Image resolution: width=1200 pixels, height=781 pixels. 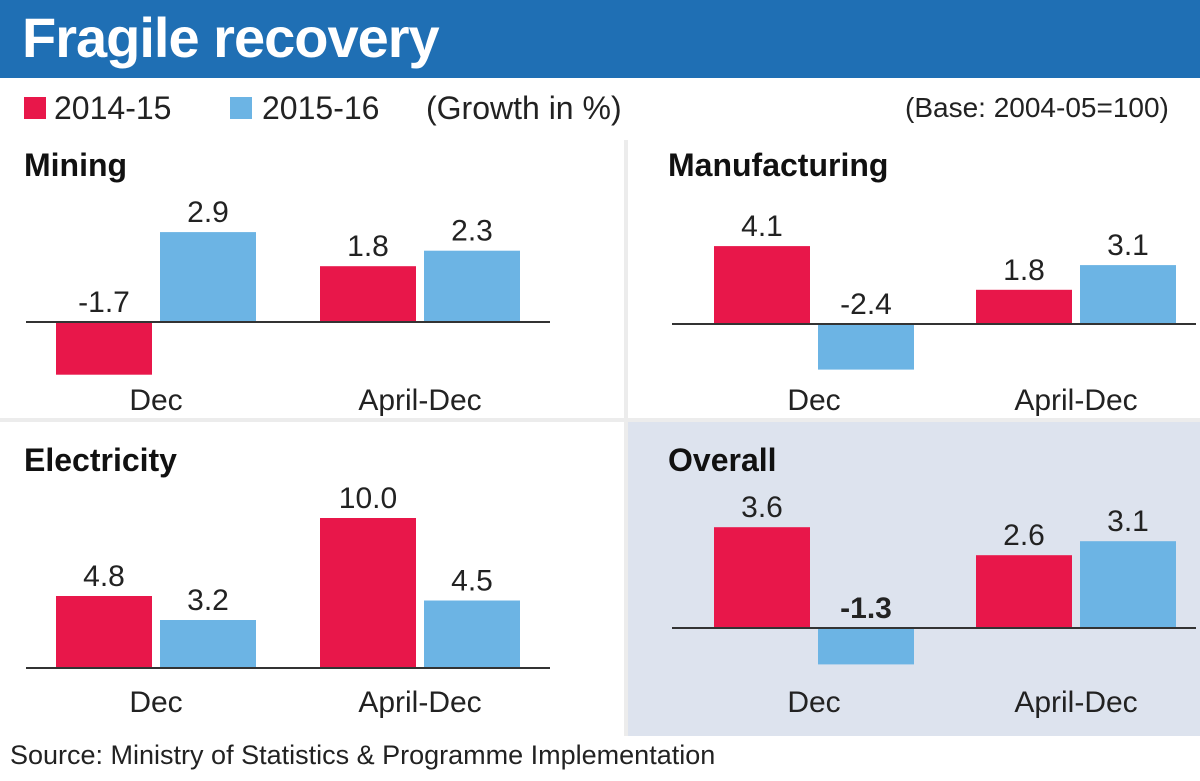 What do you see at coordinates (1037, 107) in the screenshot?
I see `base-note: (Base: 2004-05=100)` at bounding box center [1037, 107].